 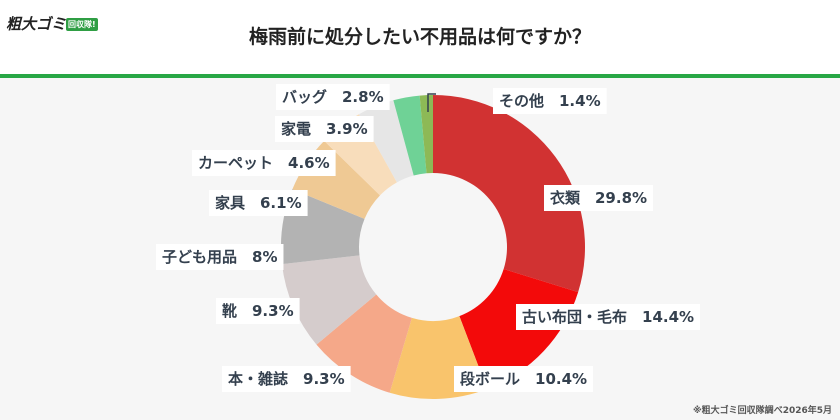 What do you see at coordinates (36, 24) in the screenshot?
I see `brand-name-text: 粗大ゴミ` at bounding box center [36, 24].